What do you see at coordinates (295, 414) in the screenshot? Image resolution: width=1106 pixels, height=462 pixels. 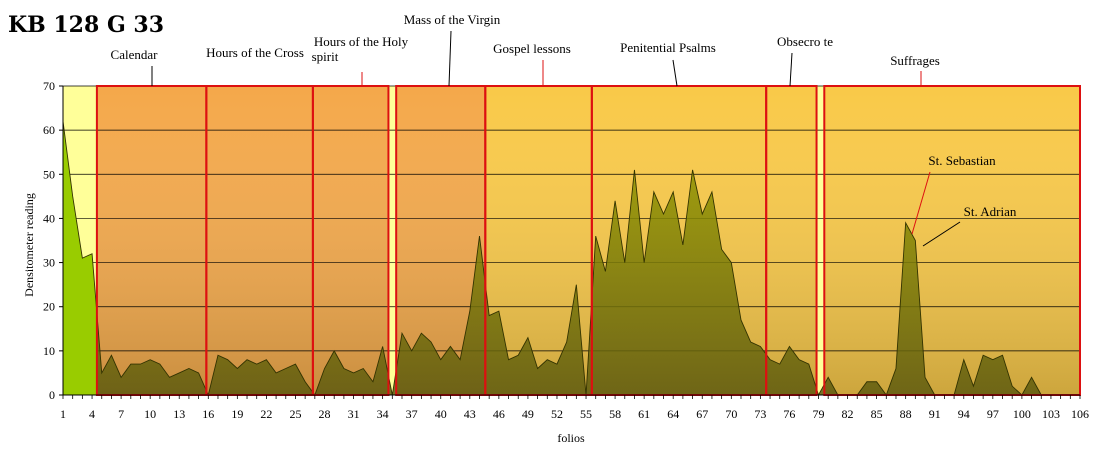 I see `x-tick-label-25: 25` at bounding box center [295, 414].